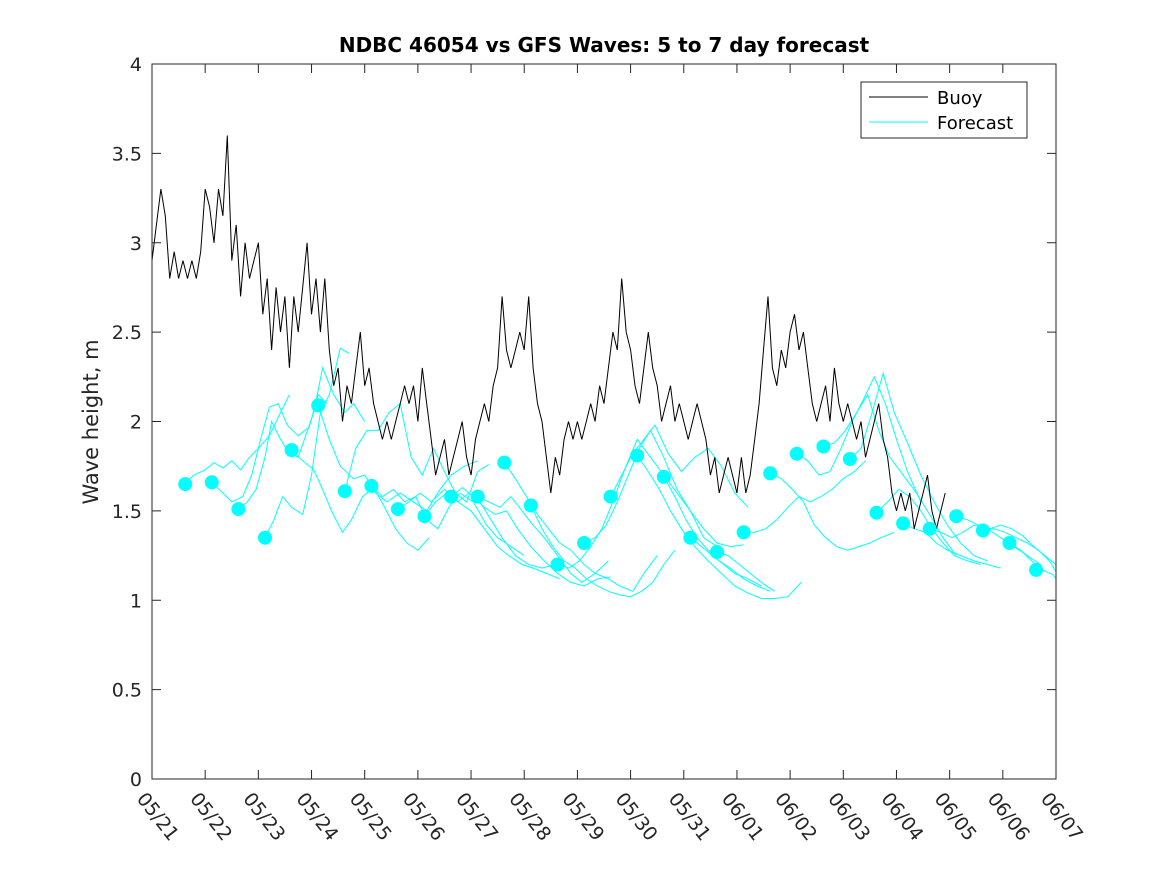  Describe the element at coordinates (370, 817) in the screenshot. I see `x-tick-label: 05/25` at that location.